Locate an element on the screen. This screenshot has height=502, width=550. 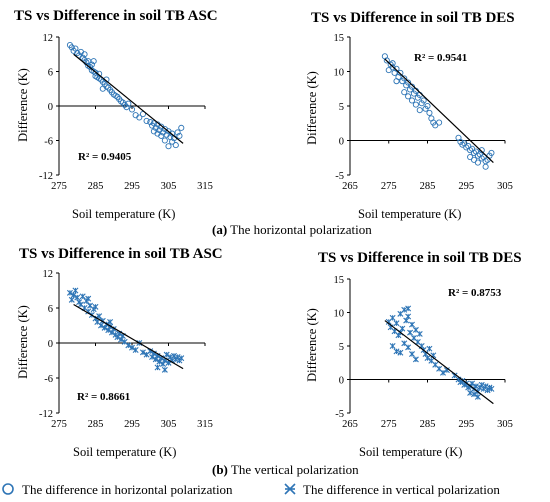
chart-title: TS vs Difference in soil TB DES is located at coordinates (413, 18).